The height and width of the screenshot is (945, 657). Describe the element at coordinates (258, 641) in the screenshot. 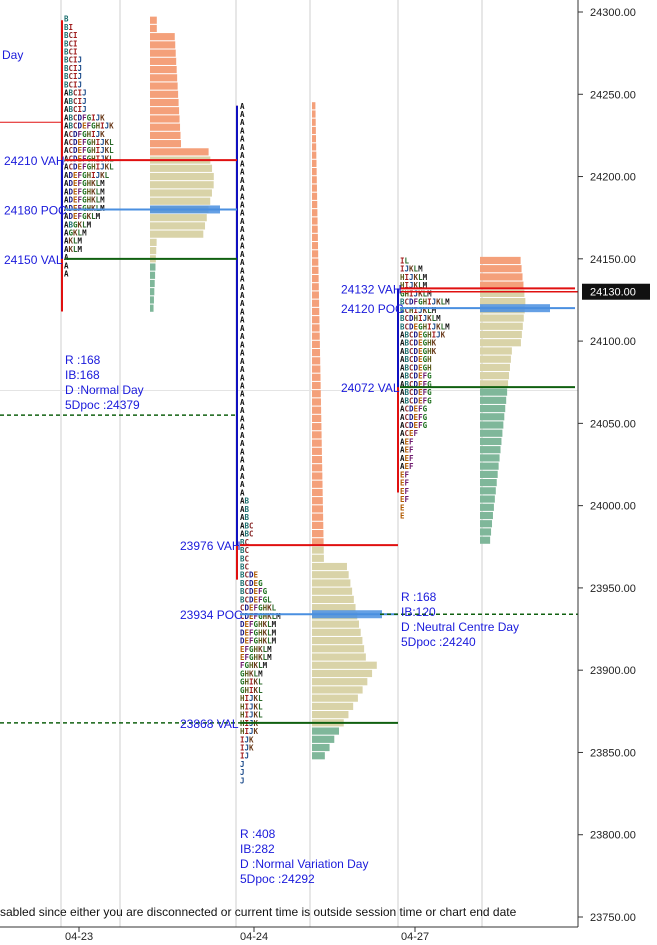

I see `profile-0424-tpo-row: DEFGHKLM` at that location.